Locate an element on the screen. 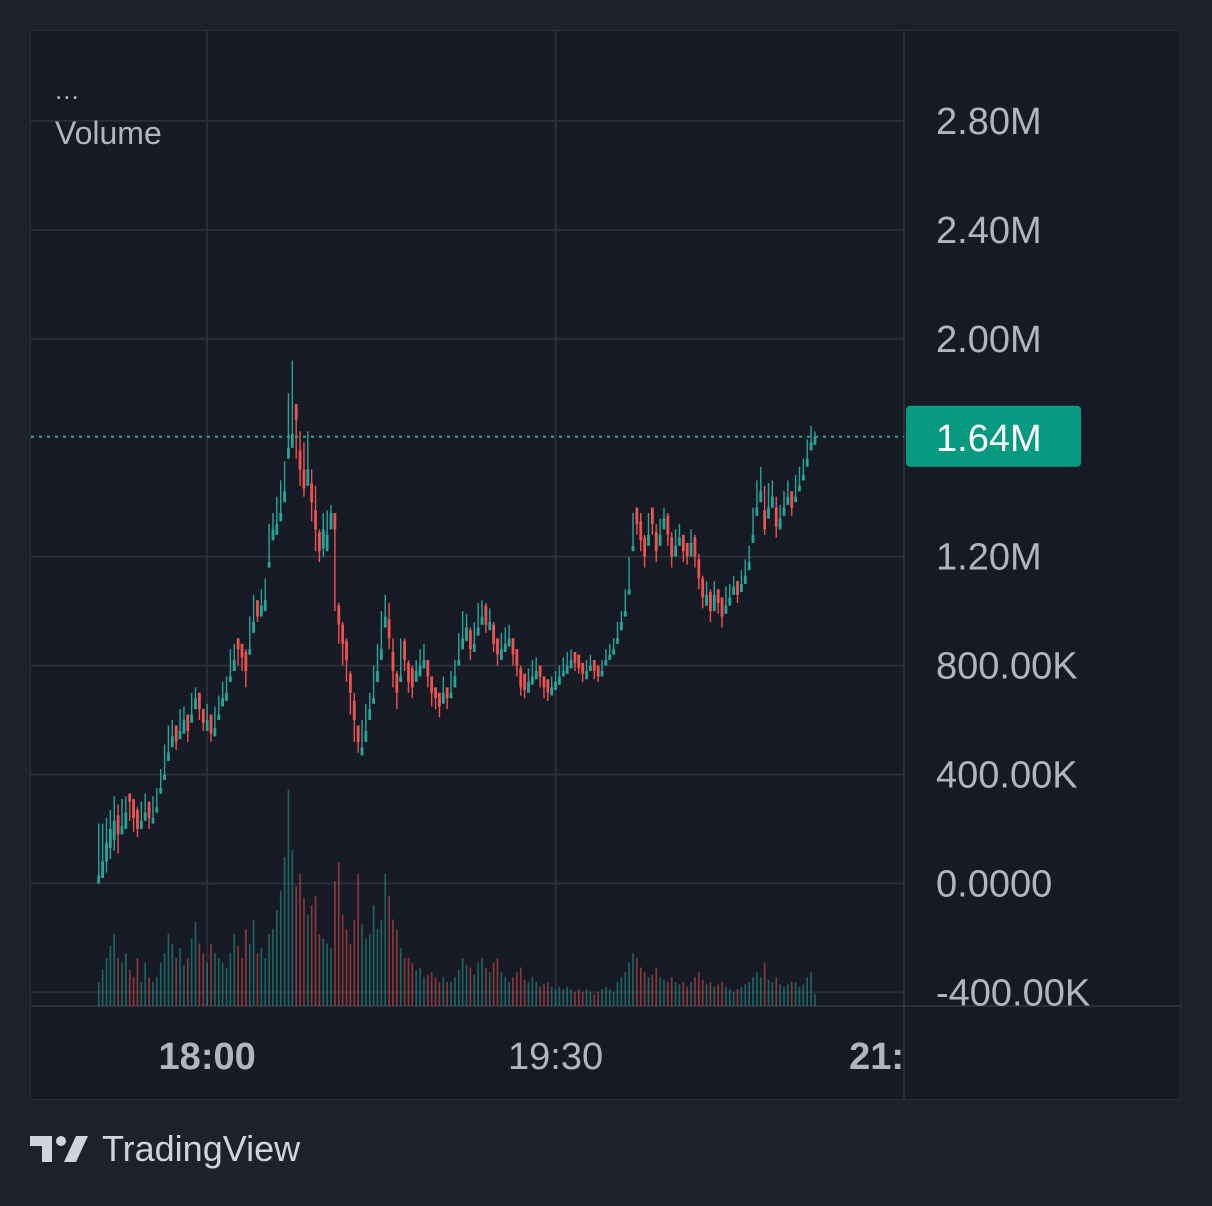  time-tick-label: 18:00 is located at coordinates (207, 1057).